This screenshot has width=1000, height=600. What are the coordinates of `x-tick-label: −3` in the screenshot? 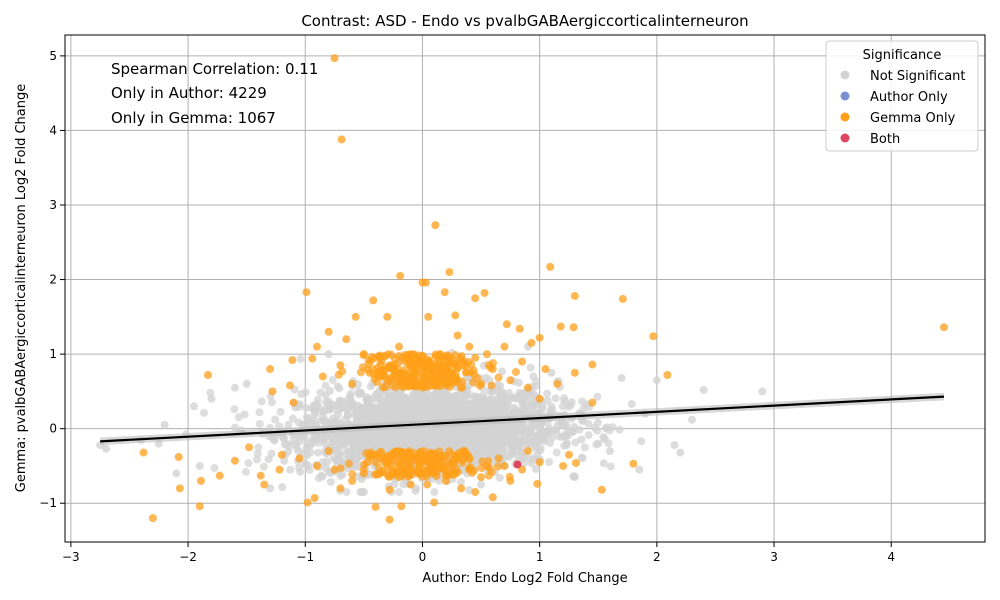 It's located at (71, 557).